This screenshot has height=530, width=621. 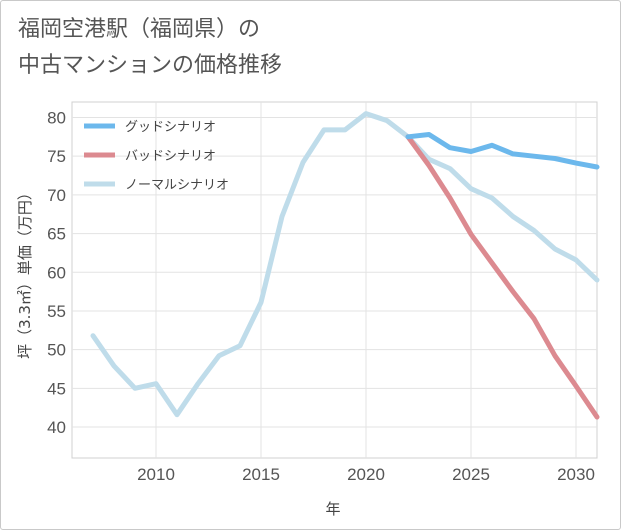 I want to click on y-axis-title: 坪（3.3㎡）単価（万円）, so click(x=25, y=272).